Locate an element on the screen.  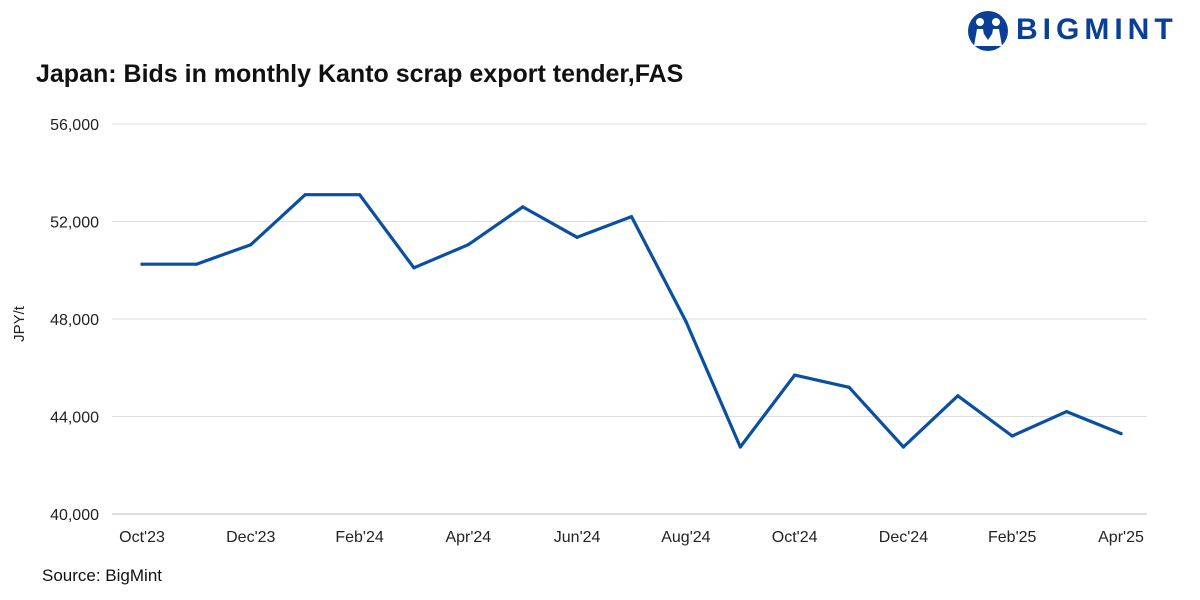
x-tick-label: Oct'23 is located at coordinates (142, 537).